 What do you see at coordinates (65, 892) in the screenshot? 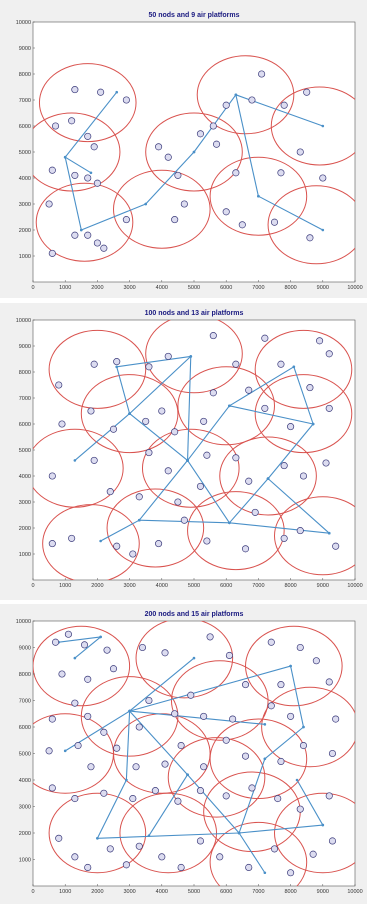
I see `x-tick-label: 1000` at bounding box center [65, 892].